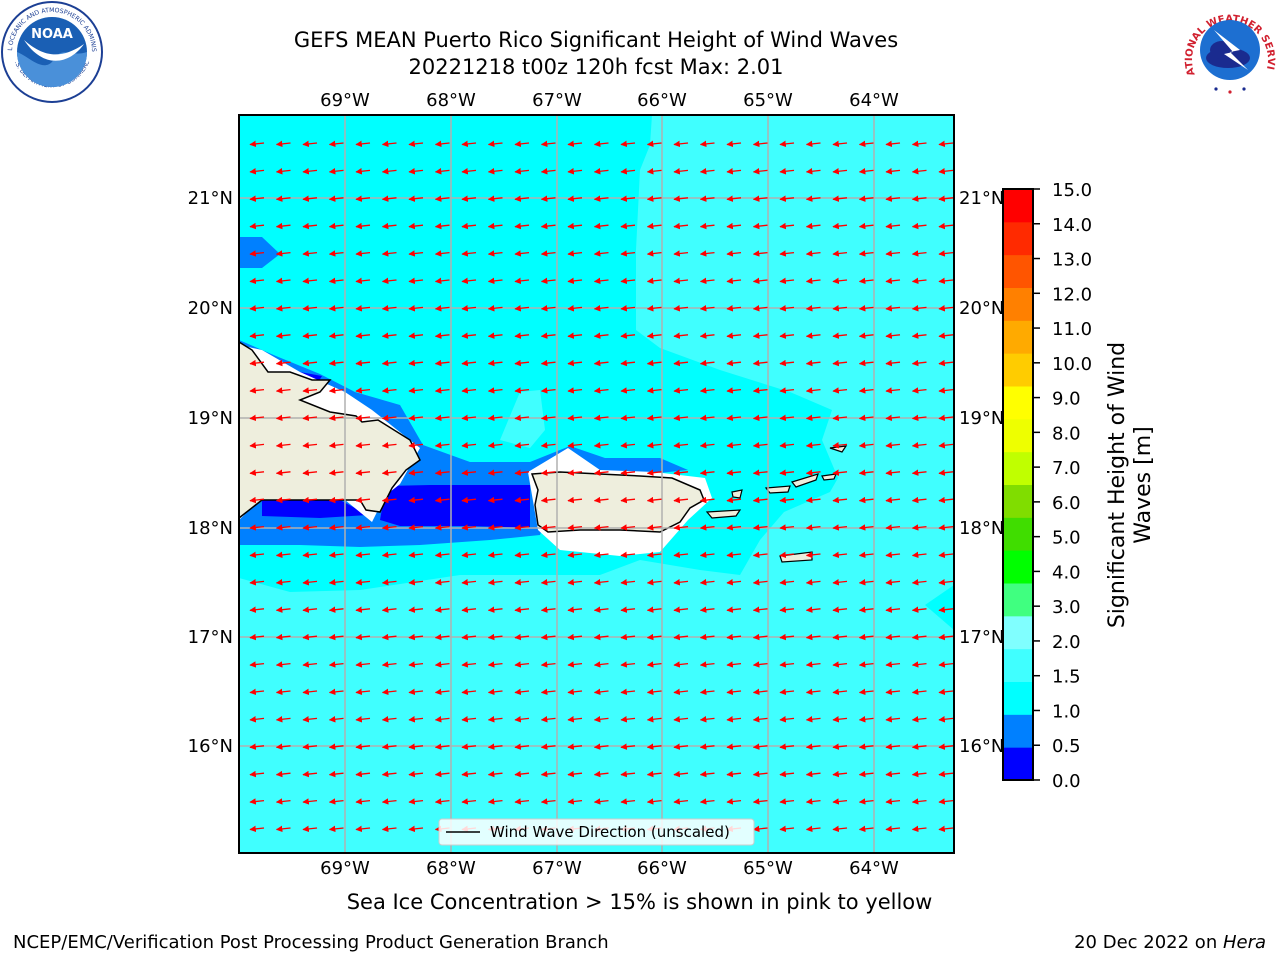 The image size is (1280, 960). I want to click on nws-logo: NATIONAL WEATHER SERVICE, so click(1227, 48).